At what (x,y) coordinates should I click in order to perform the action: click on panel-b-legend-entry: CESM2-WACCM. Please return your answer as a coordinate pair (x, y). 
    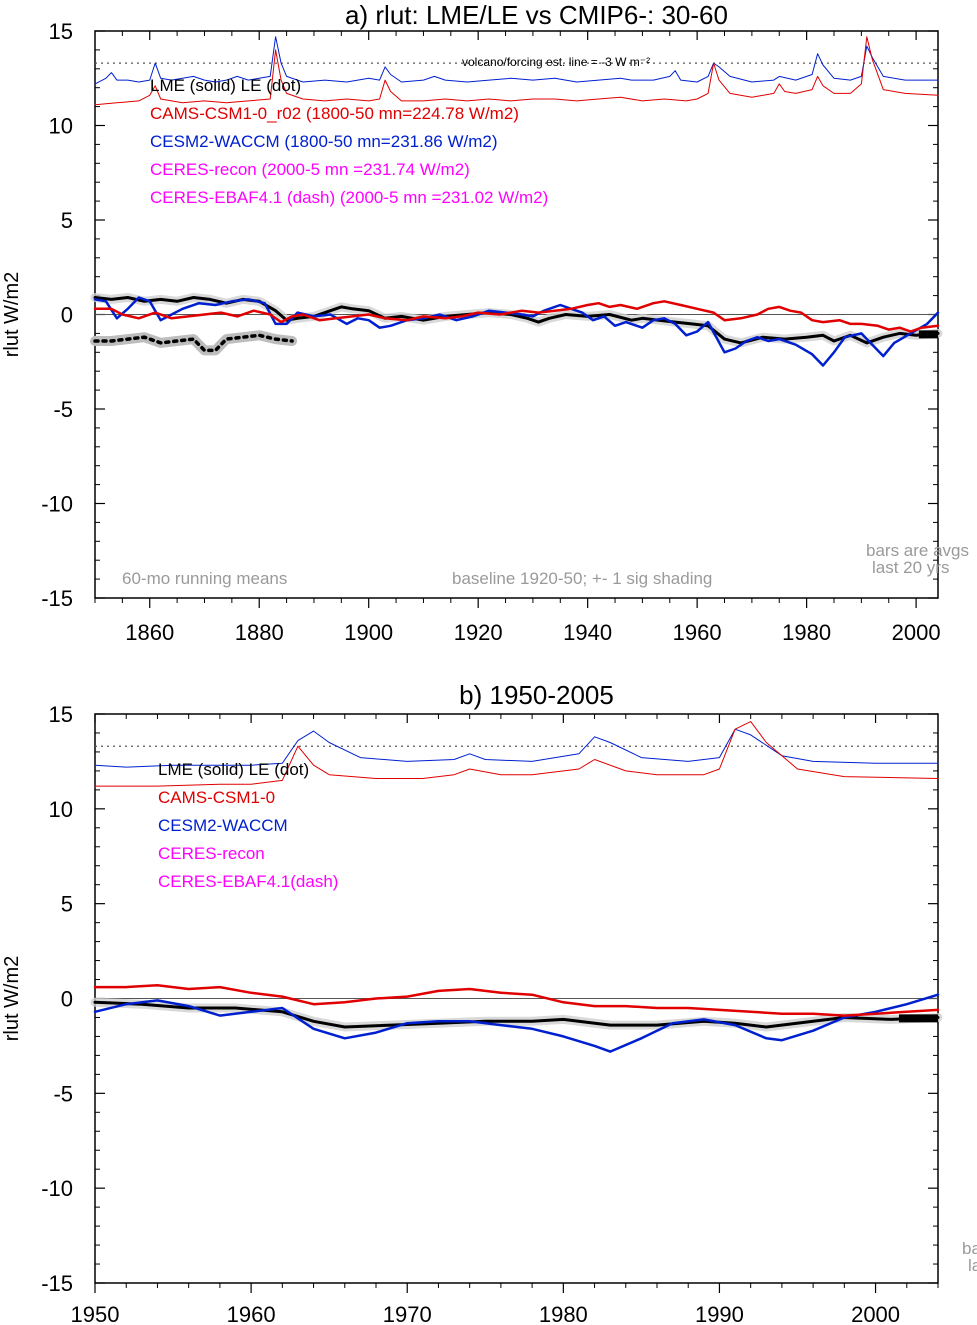
    Looking at the image, I should click on (223, 825).